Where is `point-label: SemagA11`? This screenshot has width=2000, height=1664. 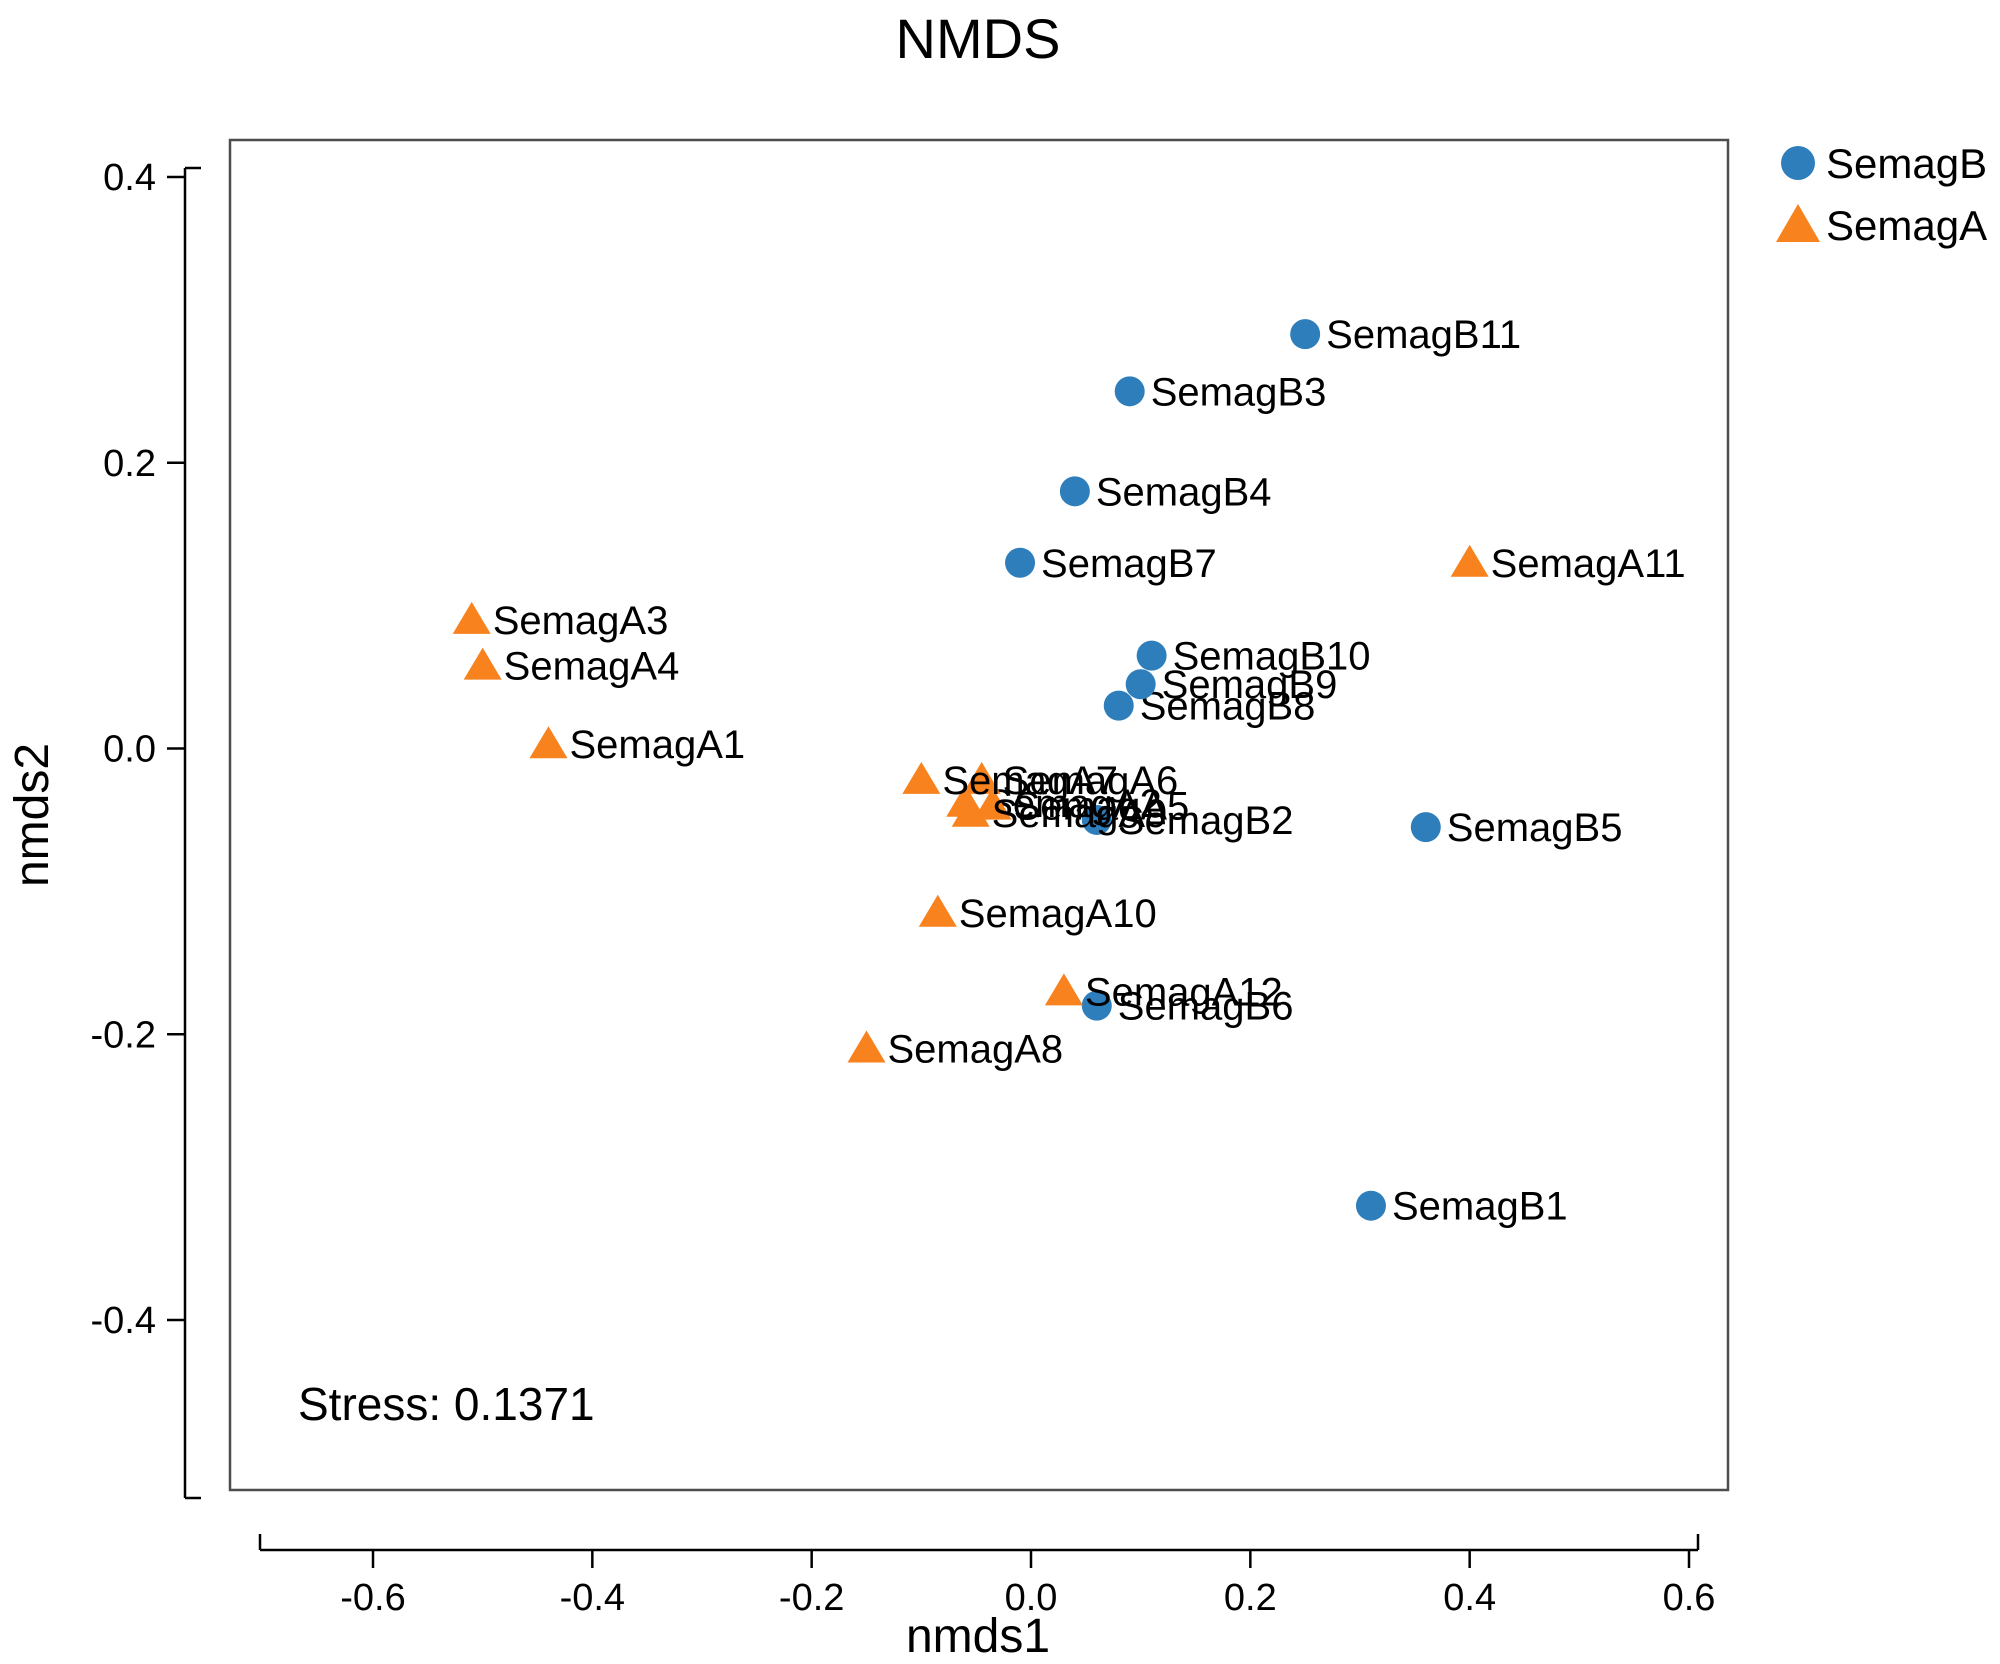
point-label: SemagA11 is located at coordinates (1588, 564).